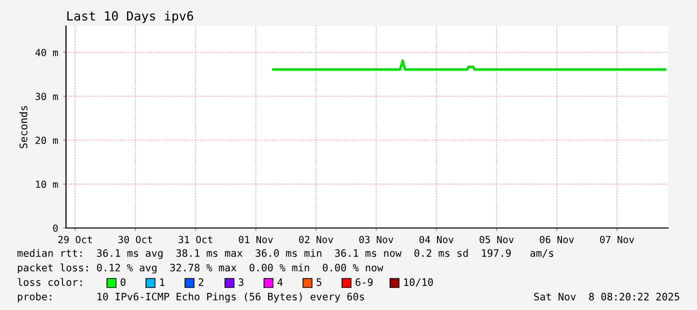  I want to click on text: median rtt: 36.1 ms avg 38.1 ms max 36.0 ms min 36.1 ms now 0.2 ms sd 197.9 am/s, so click(286, 254).